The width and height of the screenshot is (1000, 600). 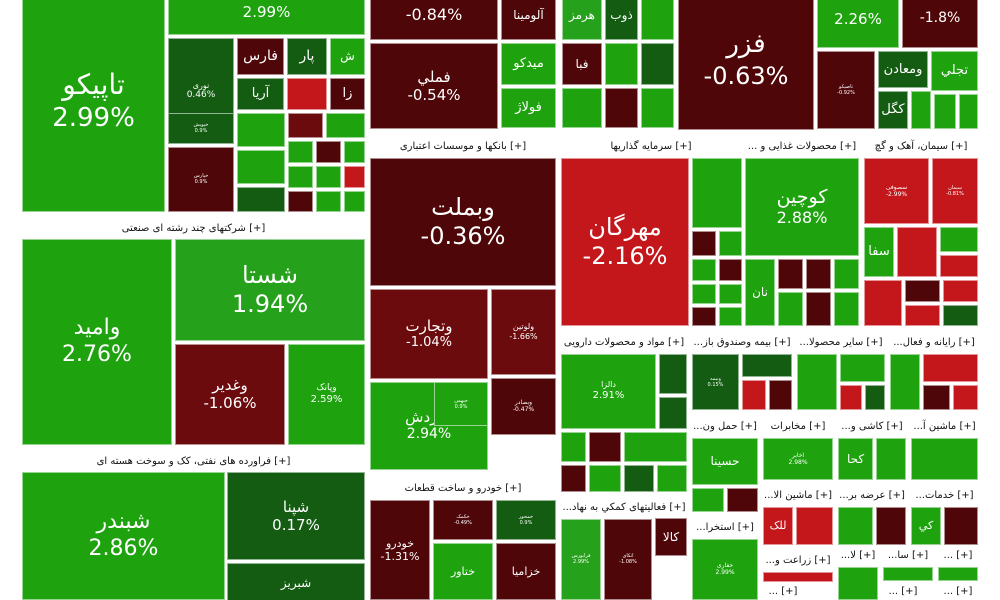 I want to click on treemap-tile: آریا, so click(x=260, y=94).